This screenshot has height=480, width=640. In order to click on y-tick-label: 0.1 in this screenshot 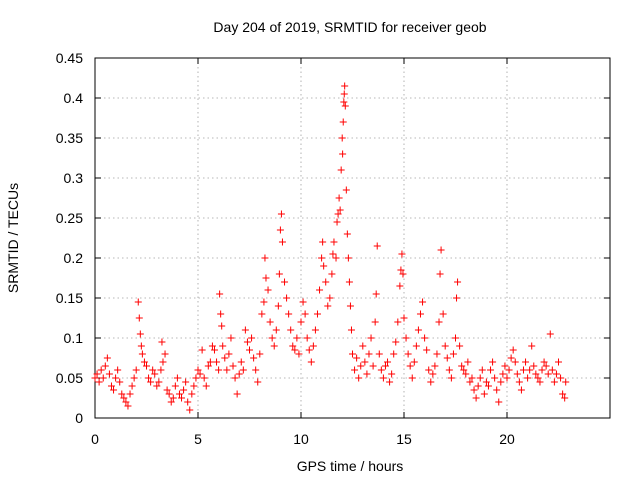, I will do `click(74, 338)`.